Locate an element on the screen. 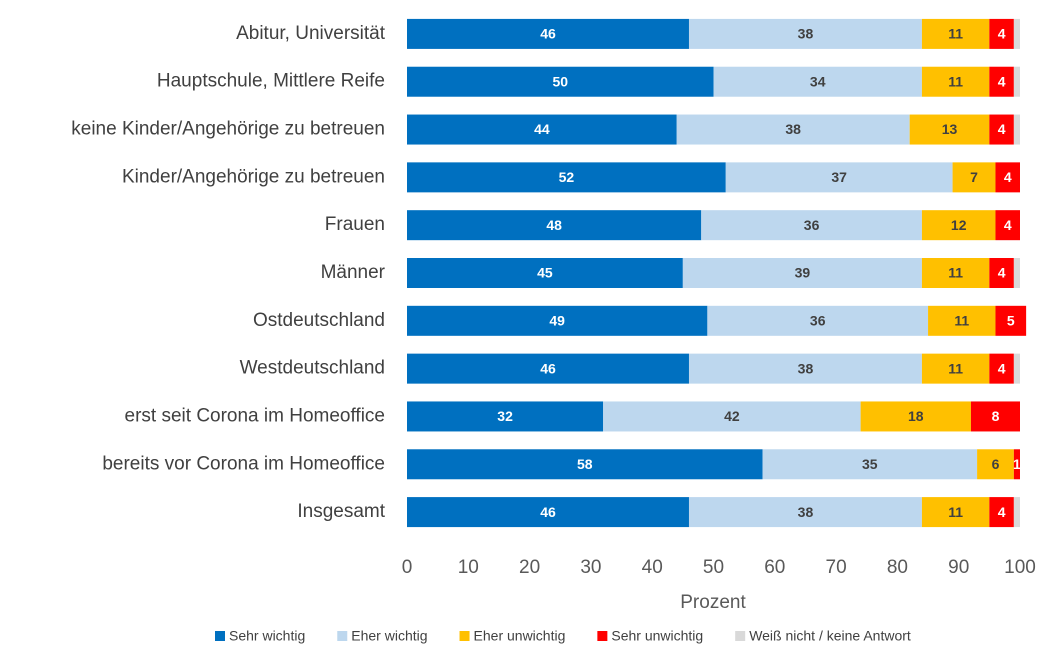 The height and width of the screenshot is (646, 1041). data-label: 8 is located at coordinates (996, 416).